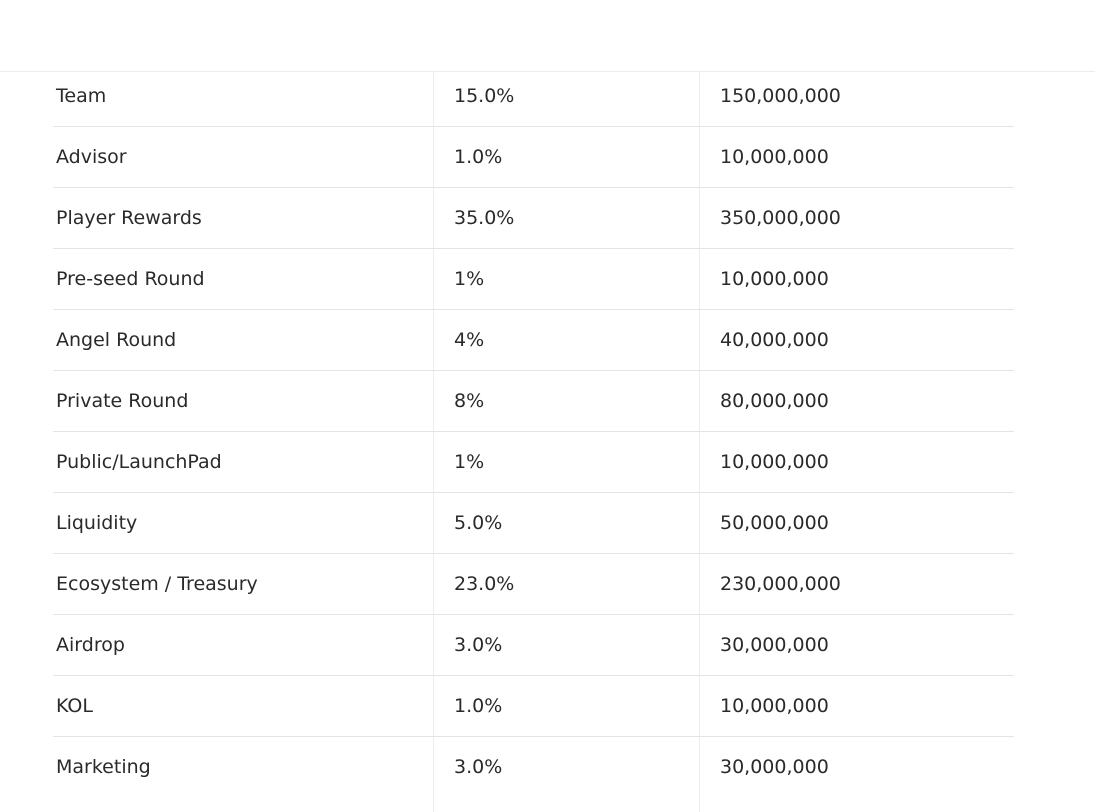 The width and height of the screenshot is (1095, 812). Describe the element at coordinates (139, 462) in the screenshot. I see `allocation-name: Public/LaunchPad` at that location.